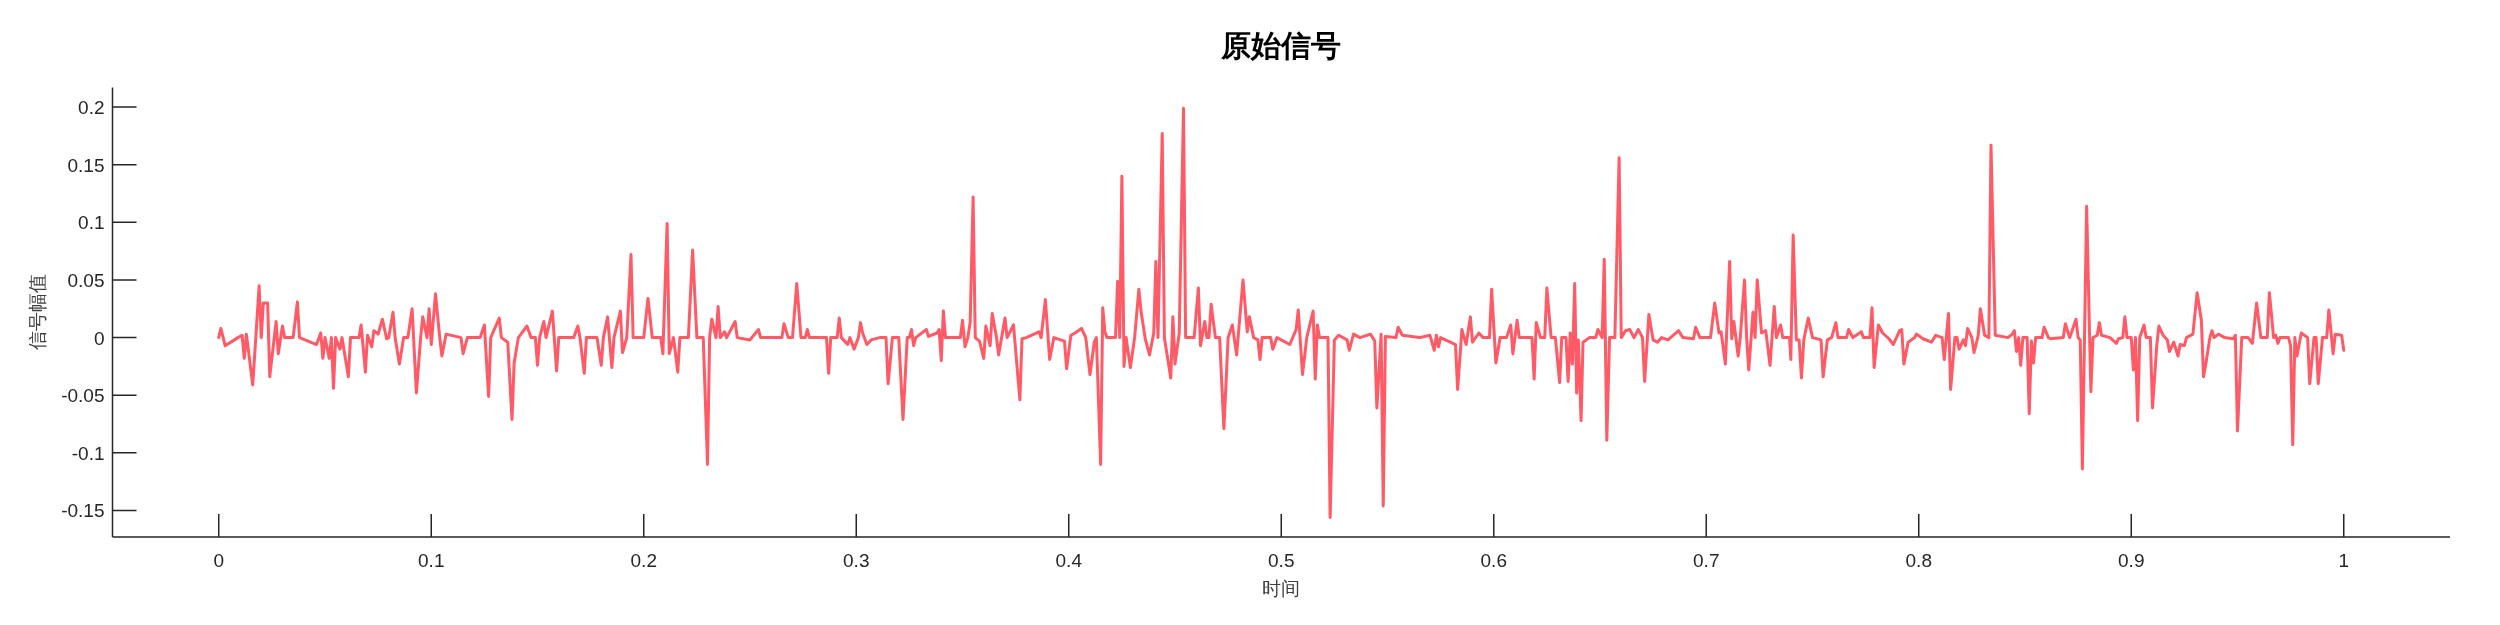  Describe the element at coordinates (1281, 45) in the screenshot. I see `title: 原始信号` at that location.